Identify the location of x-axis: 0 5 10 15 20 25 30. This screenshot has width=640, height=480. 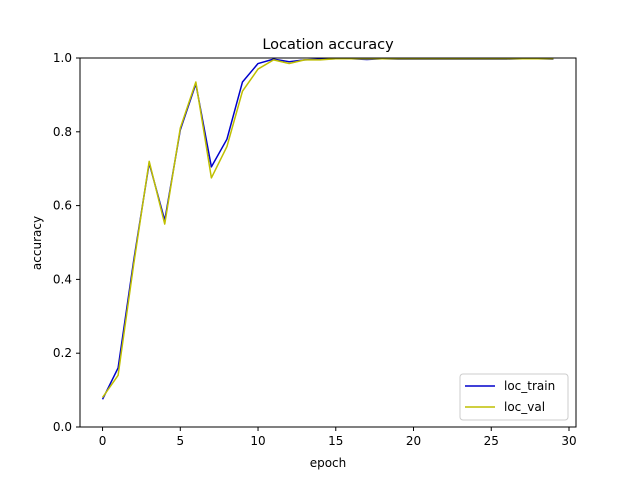
(338, 437).